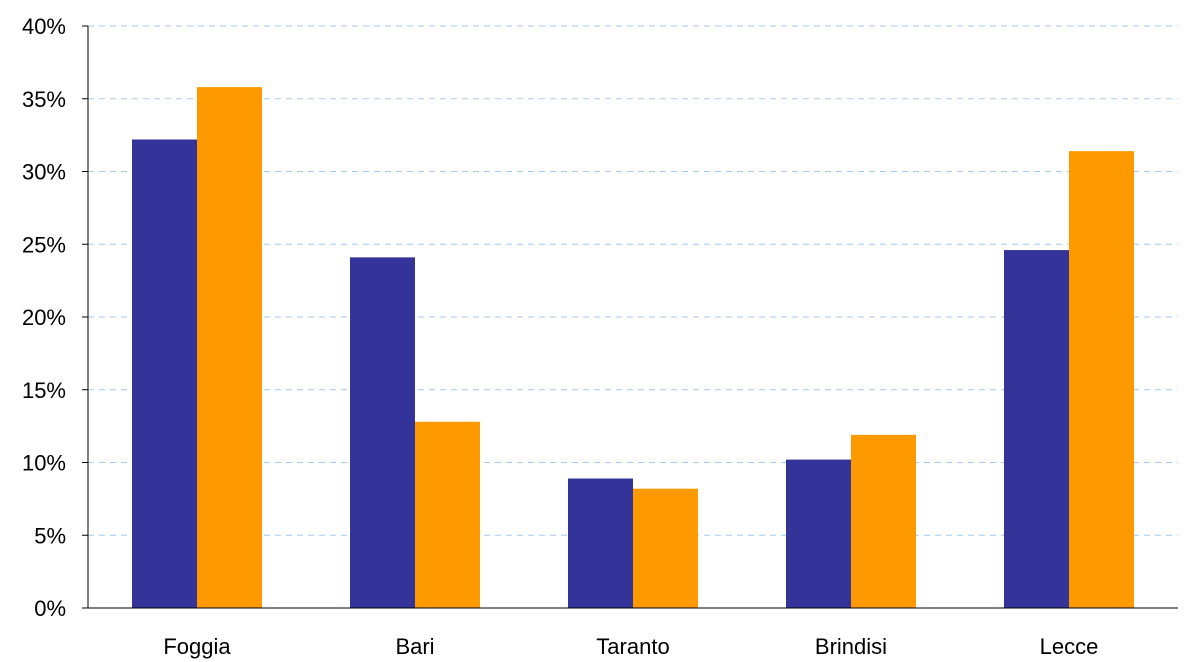 The height and width of the screenshot is (662, 1203). Describe the element at coordinates (50, 608) in the screenshot. I see `y-tick-label: 0%` at that location.